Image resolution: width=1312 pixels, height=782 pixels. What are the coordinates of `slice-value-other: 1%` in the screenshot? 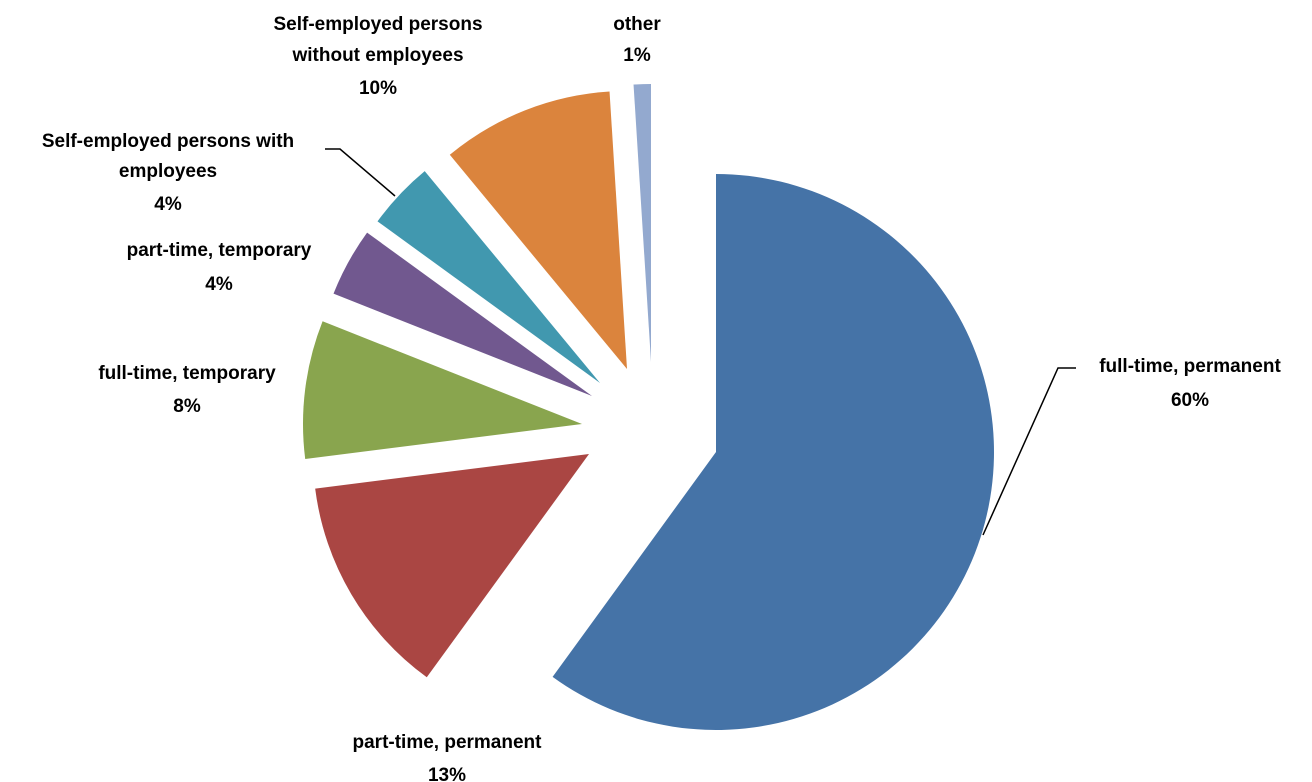 It's located at (637, 55).